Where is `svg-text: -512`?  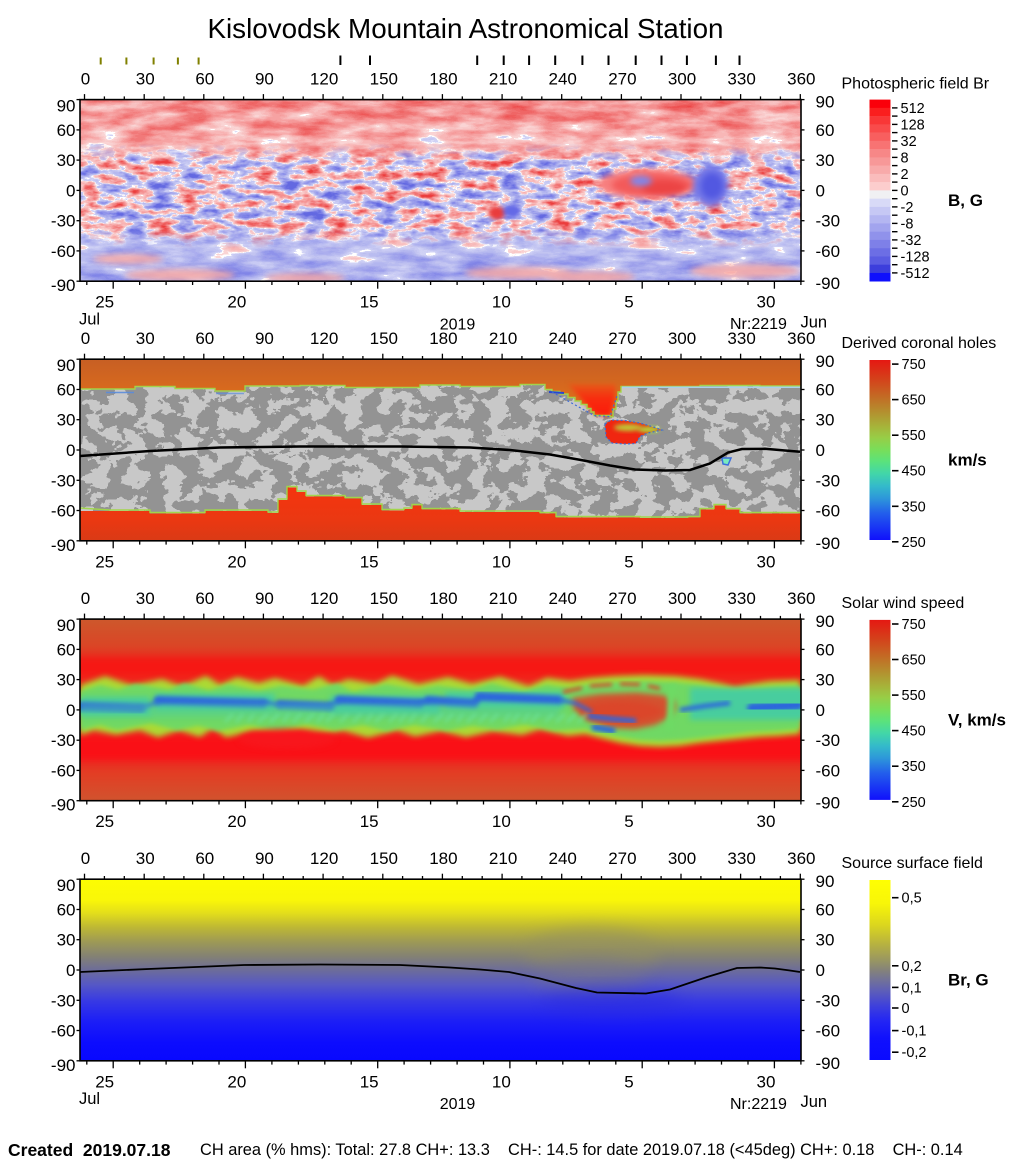 svg-text: -512 is located at coordinates (915, 274).